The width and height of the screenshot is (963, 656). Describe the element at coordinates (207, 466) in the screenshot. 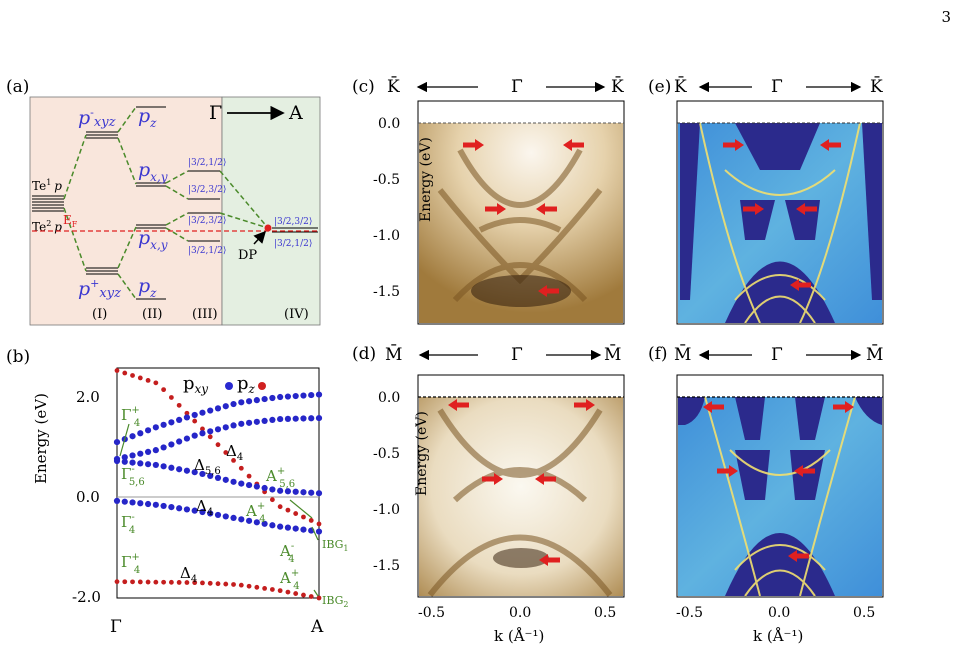

I see `svg-text: Δ5,6` at that location.